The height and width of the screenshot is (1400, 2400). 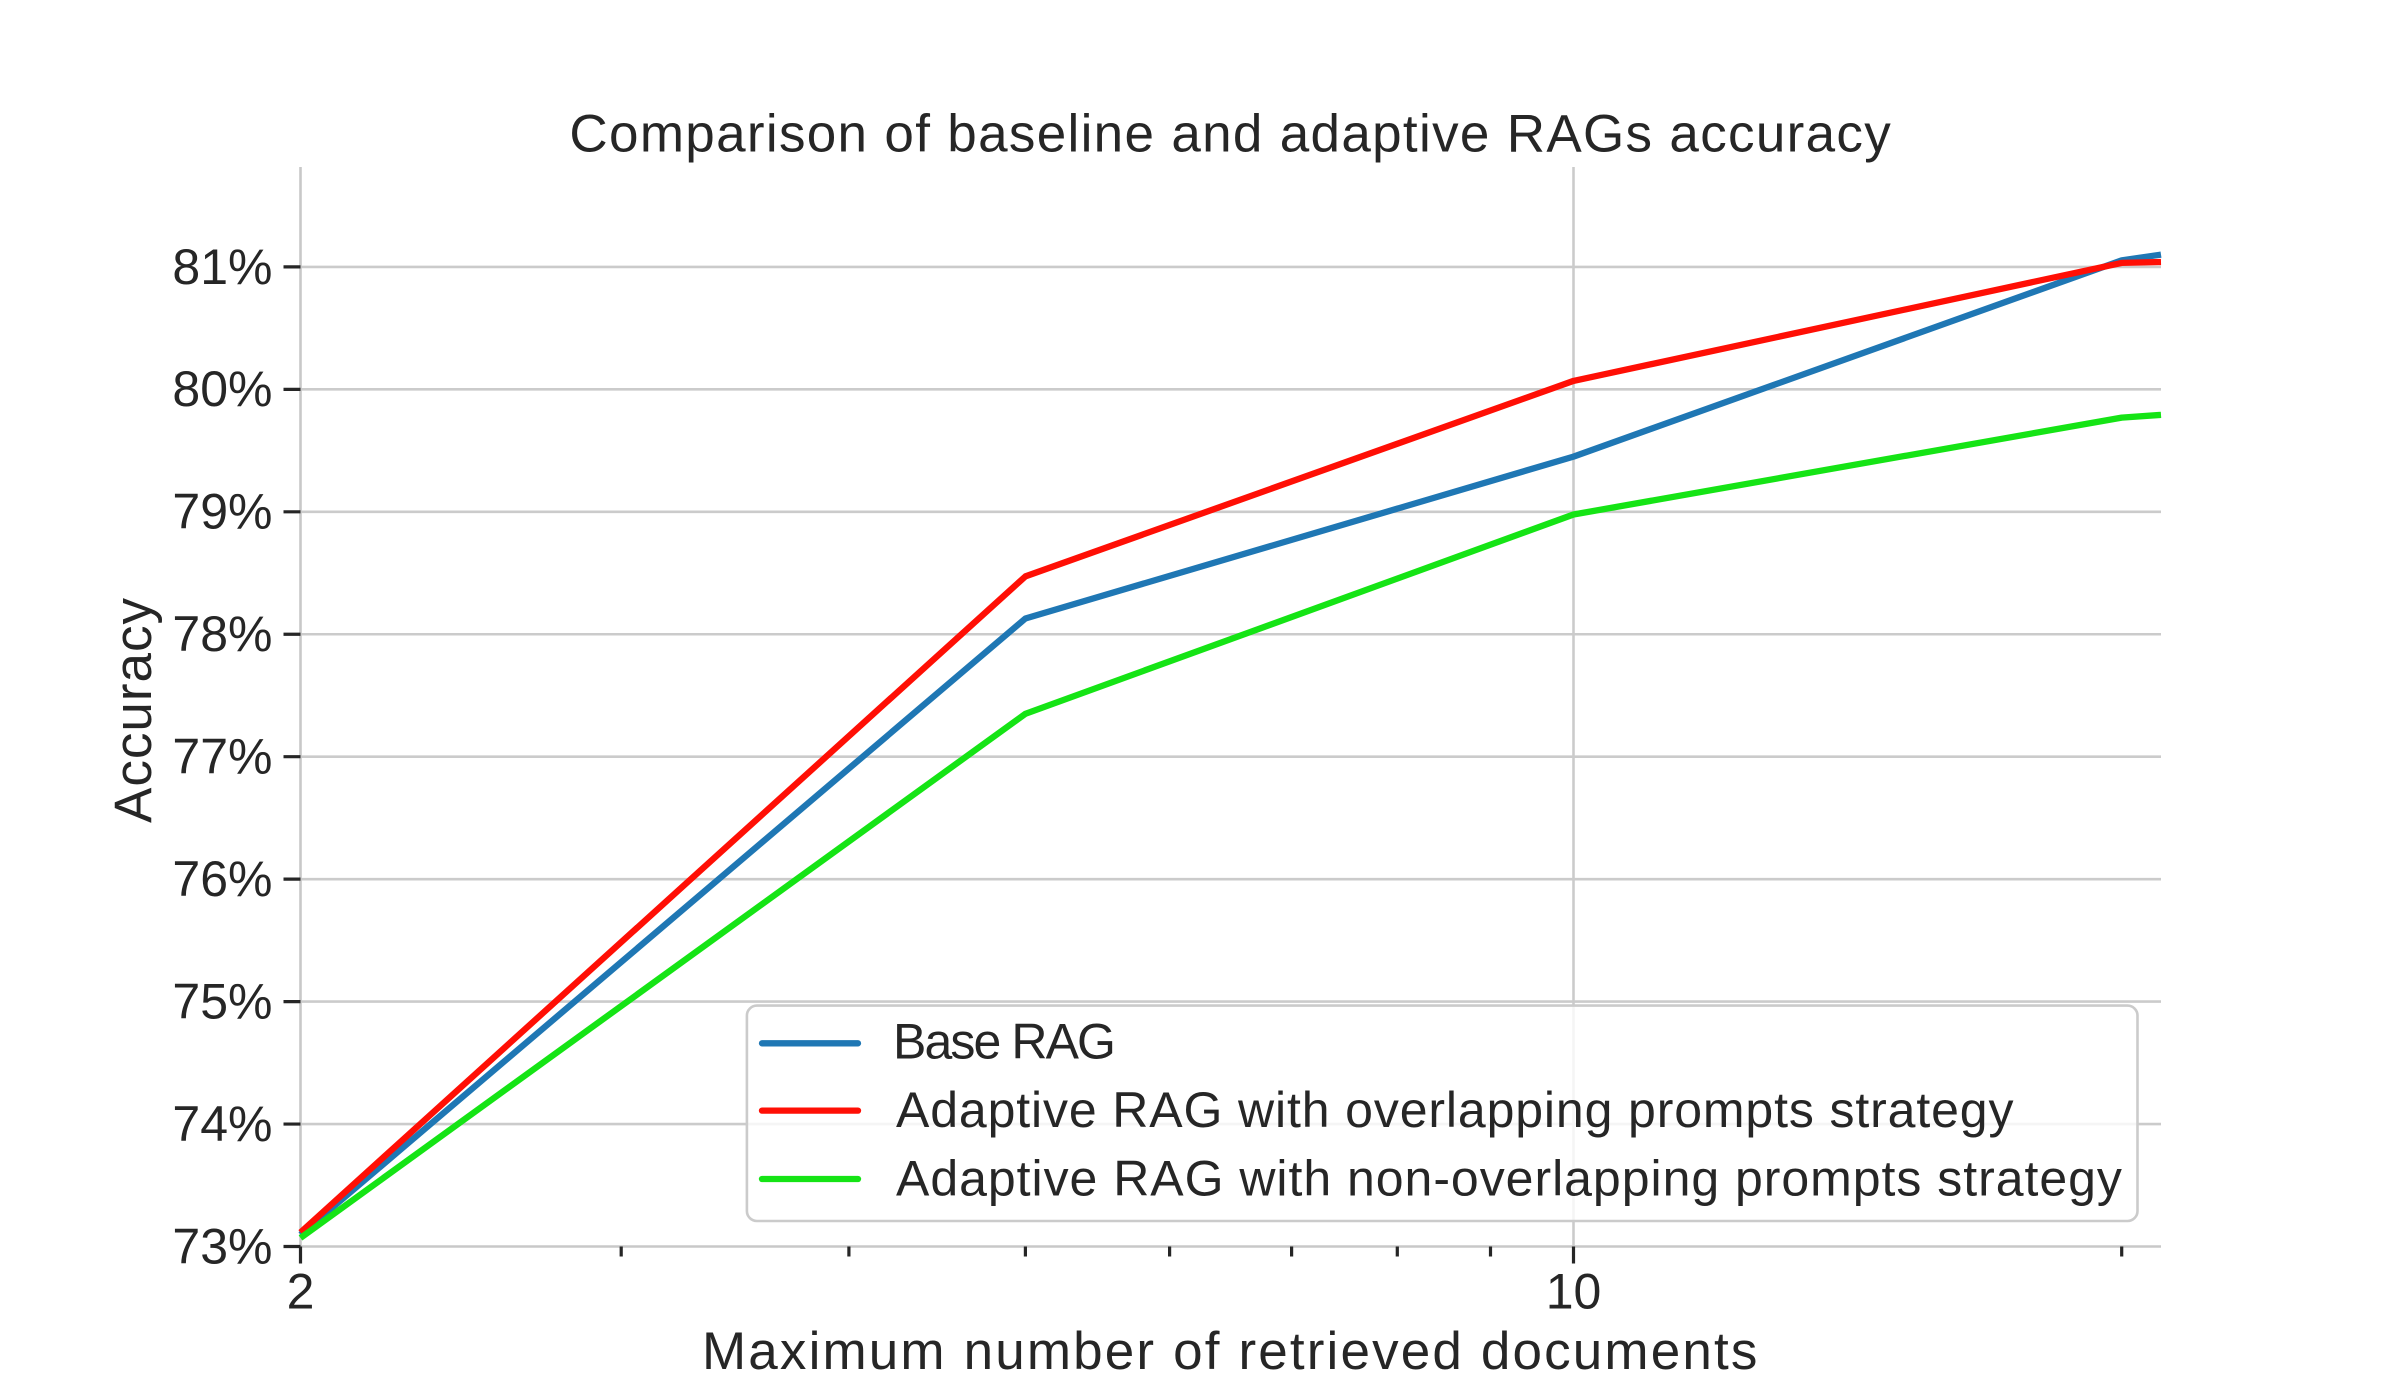 I want to click on svg-text: 78%, so click(x=222, y=634).